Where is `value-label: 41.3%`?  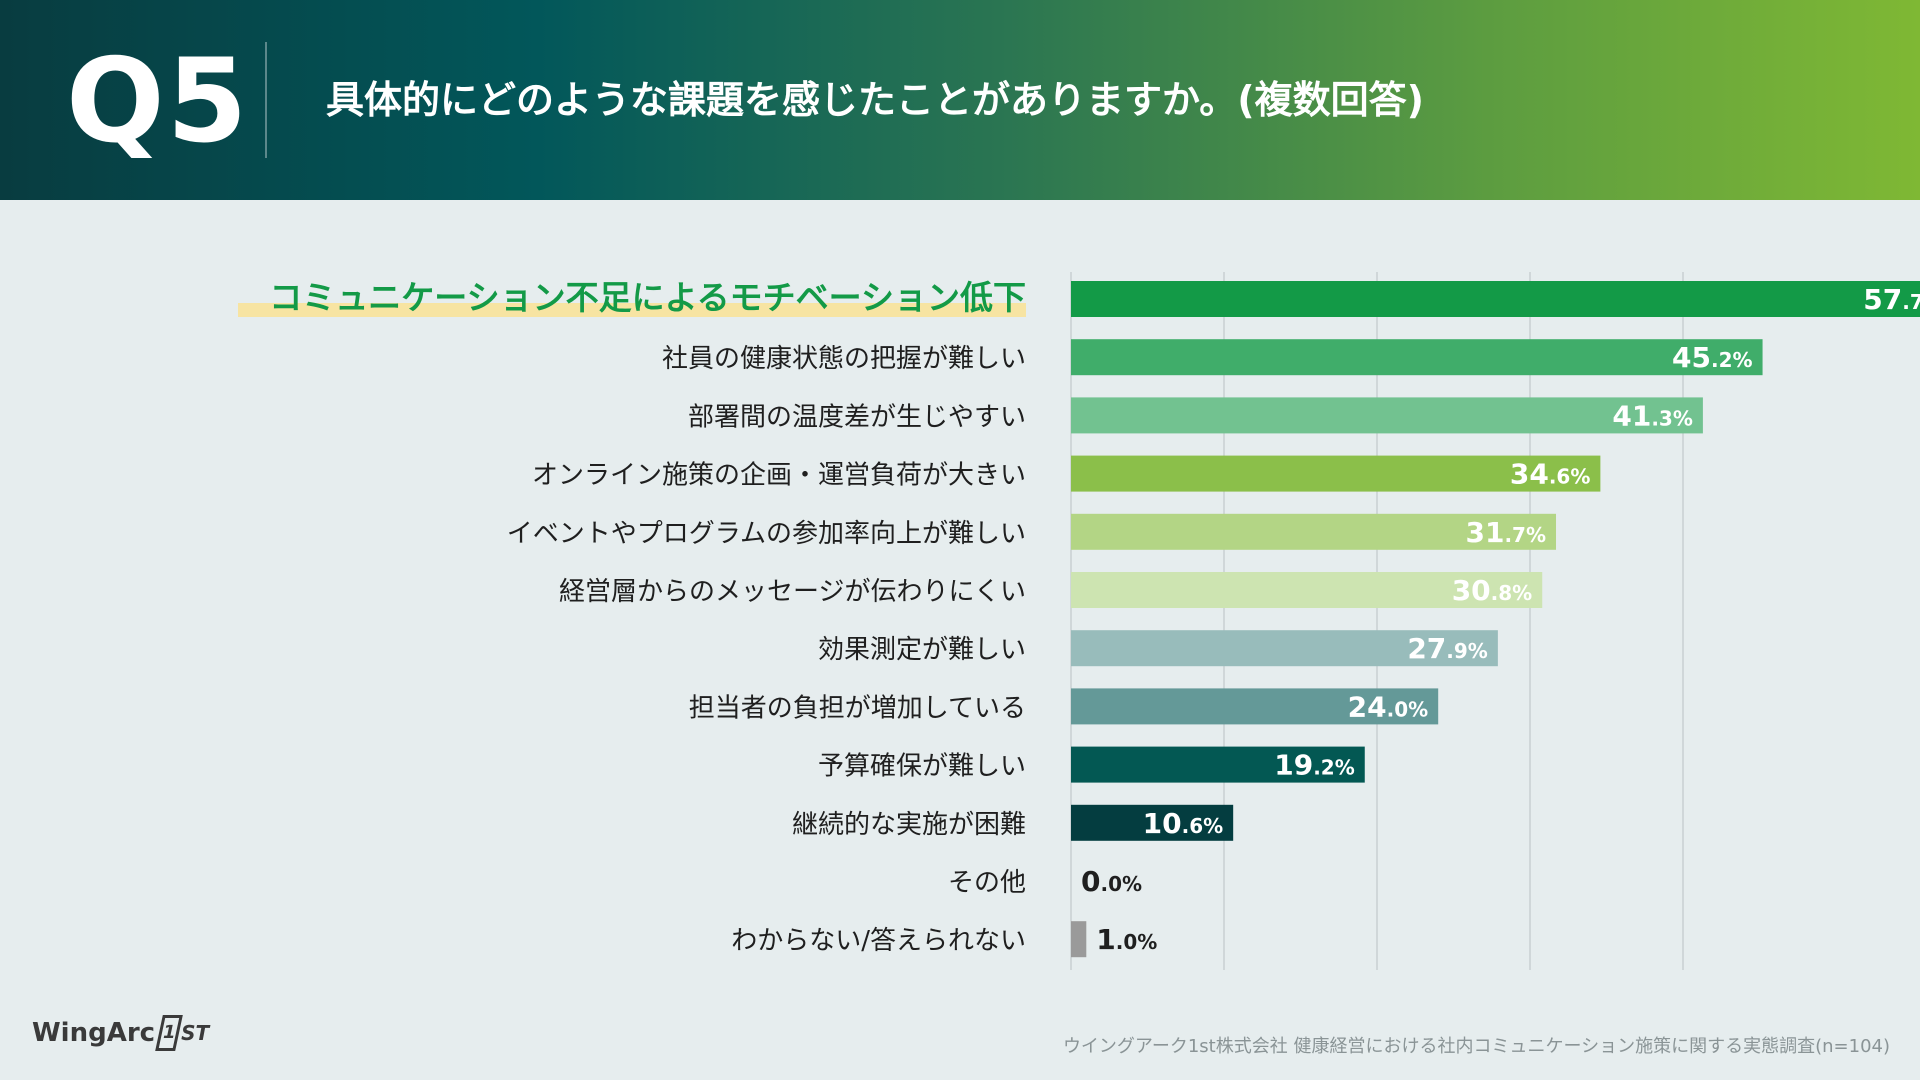
value-label: 41.3% is located at coordinates (1652, 415).